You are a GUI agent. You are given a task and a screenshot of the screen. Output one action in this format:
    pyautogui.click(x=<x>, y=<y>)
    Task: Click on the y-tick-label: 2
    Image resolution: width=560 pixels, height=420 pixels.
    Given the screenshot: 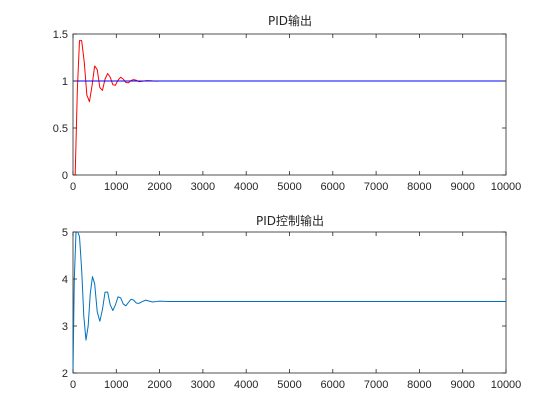 What is the action you would take?
    pyautogui.click(x=65, y=374)
    